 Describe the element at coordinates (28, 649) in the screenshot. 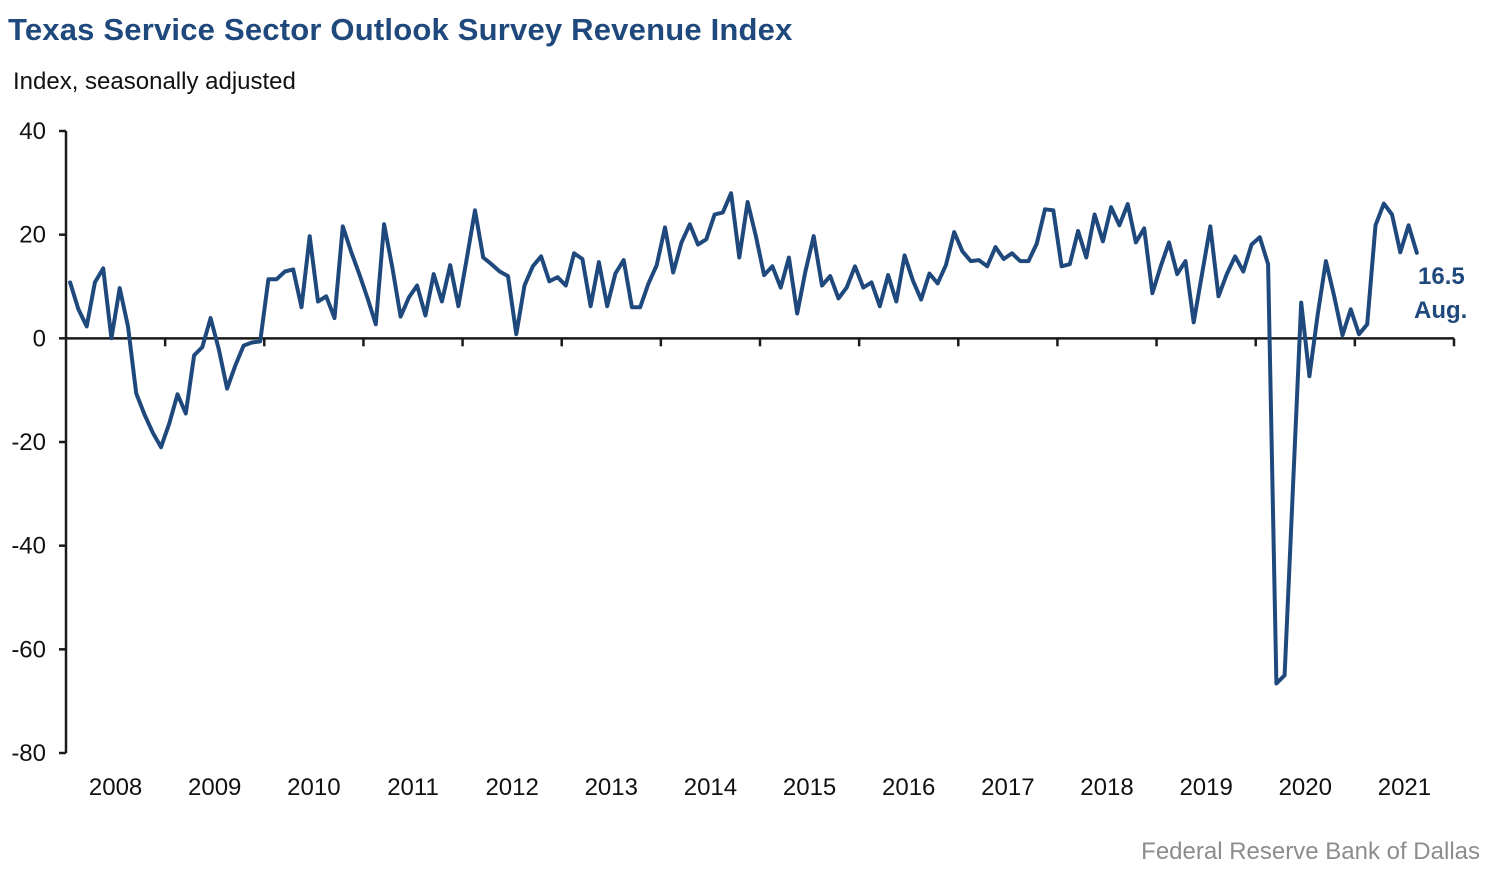

I see `y-tick-label: -60` at that location.